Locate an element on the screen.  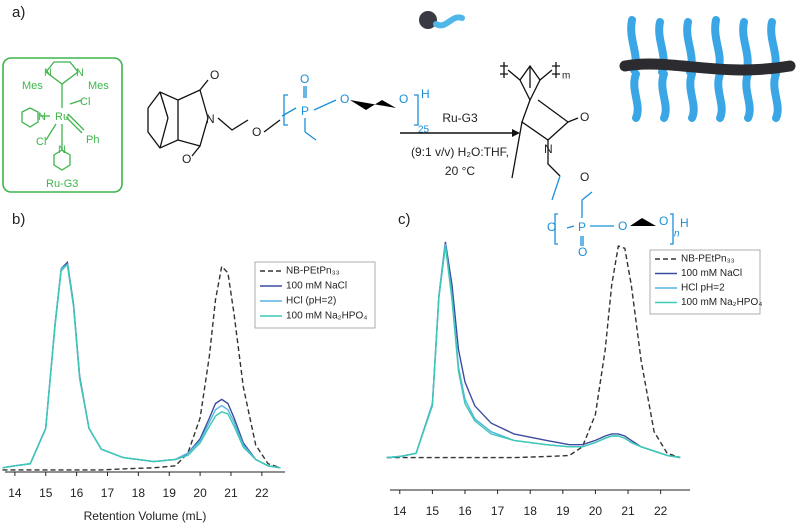
panel-label: b) is located at coordinates (18, 219).